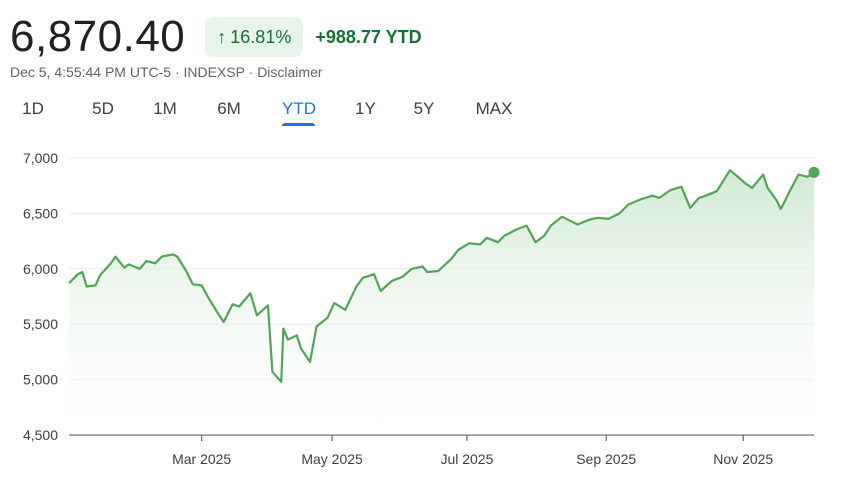 The height and width of the screenshot is (495, 850). What do you see at coordinates (91, 72) in the screenshot?
I see `quote-timestamp: Dec 5, 4:55:44 PM UTC-5` at bounding box center [91, 72].